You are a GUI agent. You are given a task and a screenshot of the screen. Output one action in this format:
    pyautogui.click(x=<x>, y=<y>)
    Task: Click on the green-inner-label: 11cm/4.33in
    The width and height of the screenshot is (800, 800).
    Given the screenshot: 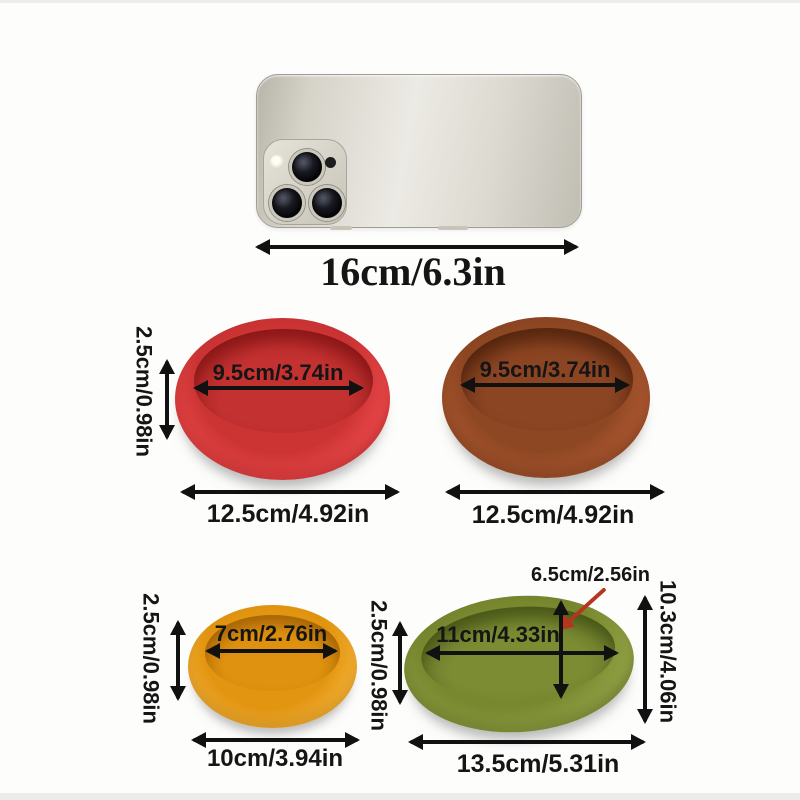 What is the action you would take?
    pyautogui.click(x=498, y=634)
    